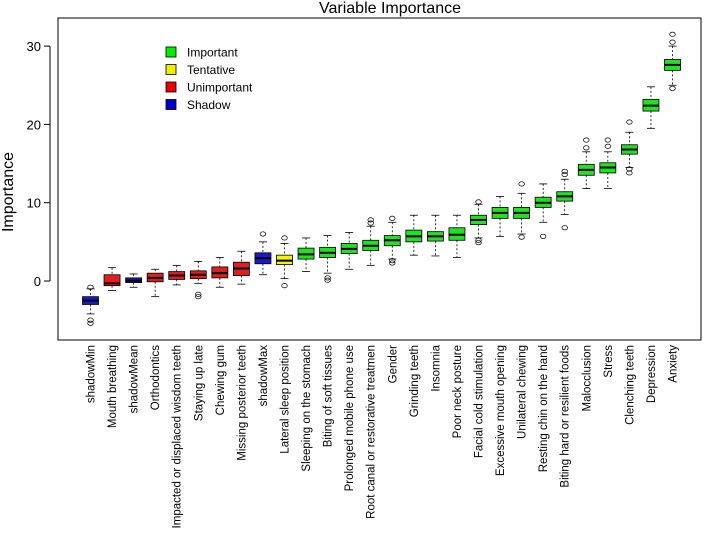 This screenshot has height=541, width=708. What do you see at coordinates (608, 163) in the screenshot?
I see `box-stress` at bounding box center [608, 163].